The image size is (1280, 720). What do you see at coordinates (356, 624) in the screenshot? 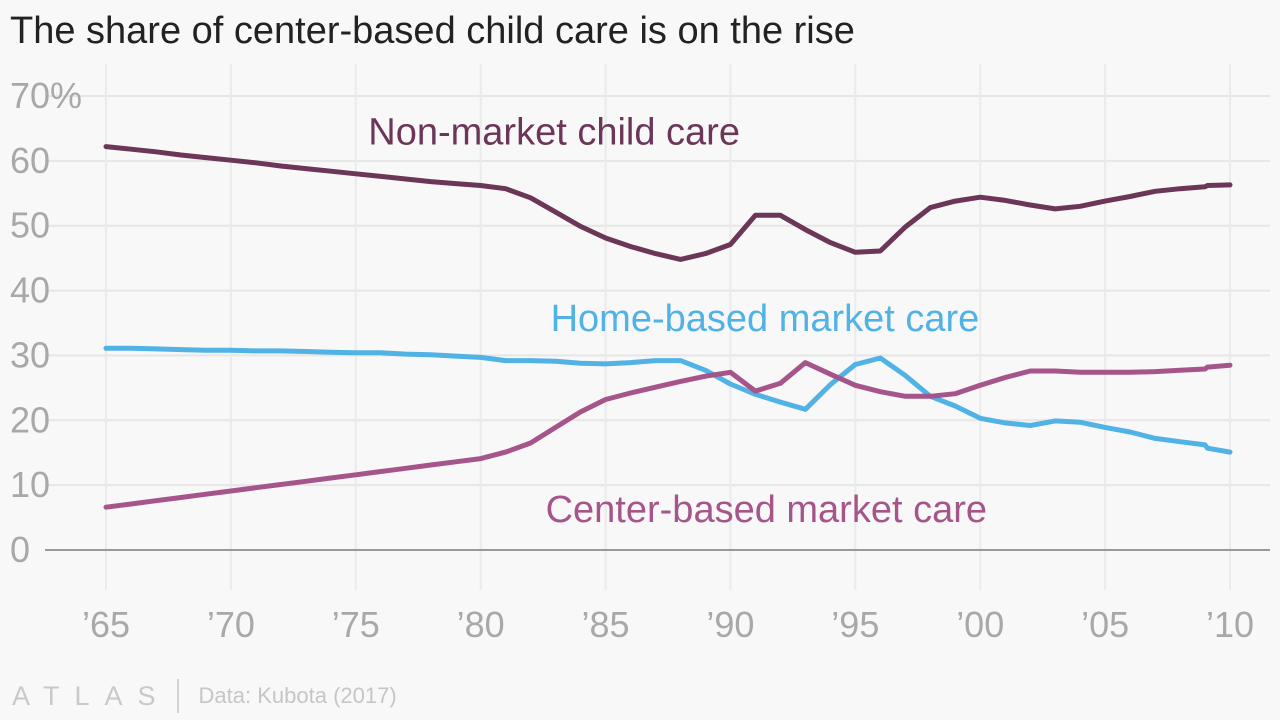
I see `x-tick-label: ’75` at bounding box center [356, 624].